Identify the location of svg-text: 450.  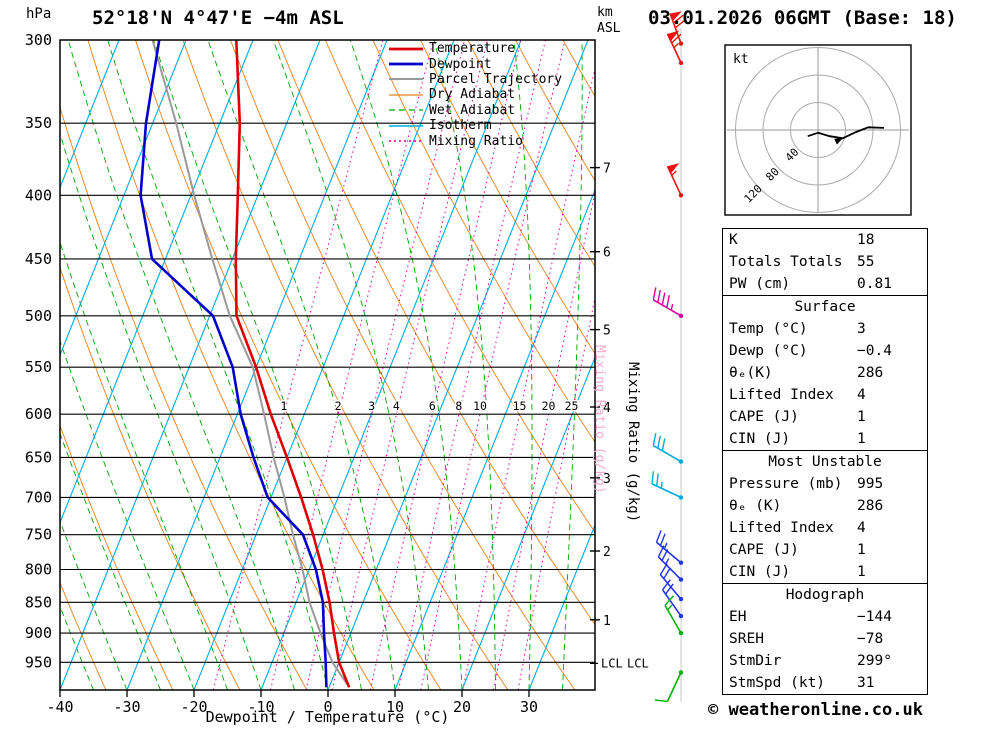
(38, 259).